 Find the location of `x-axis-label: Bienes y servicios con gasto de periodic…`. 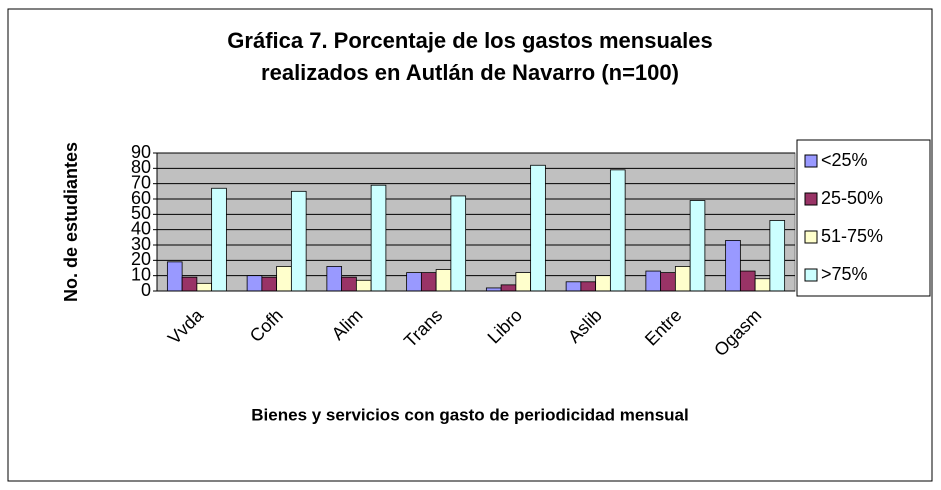

x-axis-label: Bienes y servicios con gasto de periodic… is located at coordinates (469, 414).